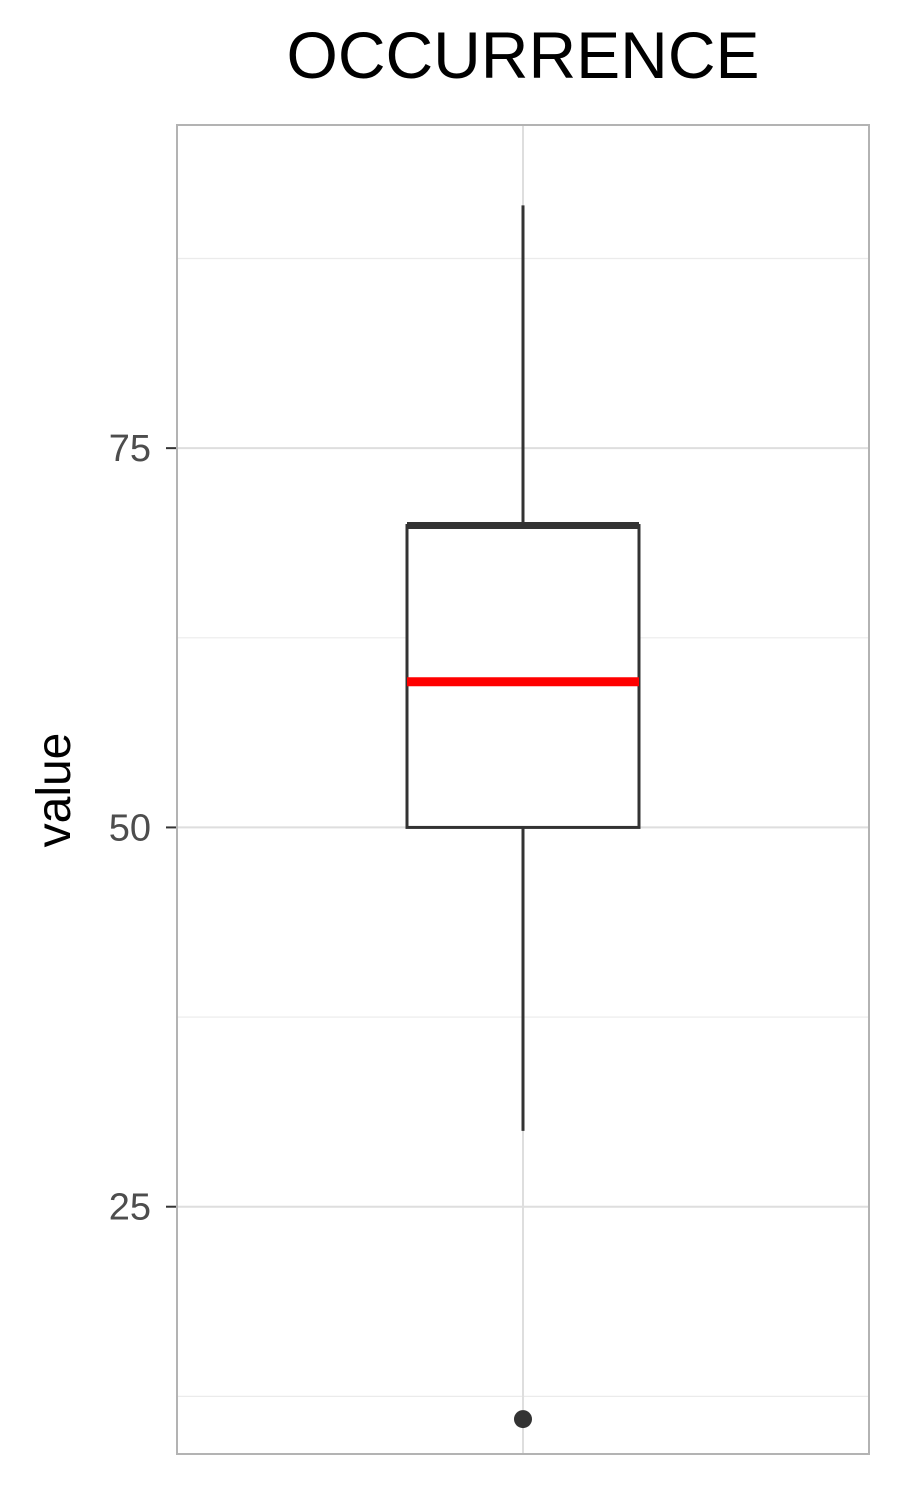 The image size is (900, 1500). I want to click on iqr-box, so click(523, 676).